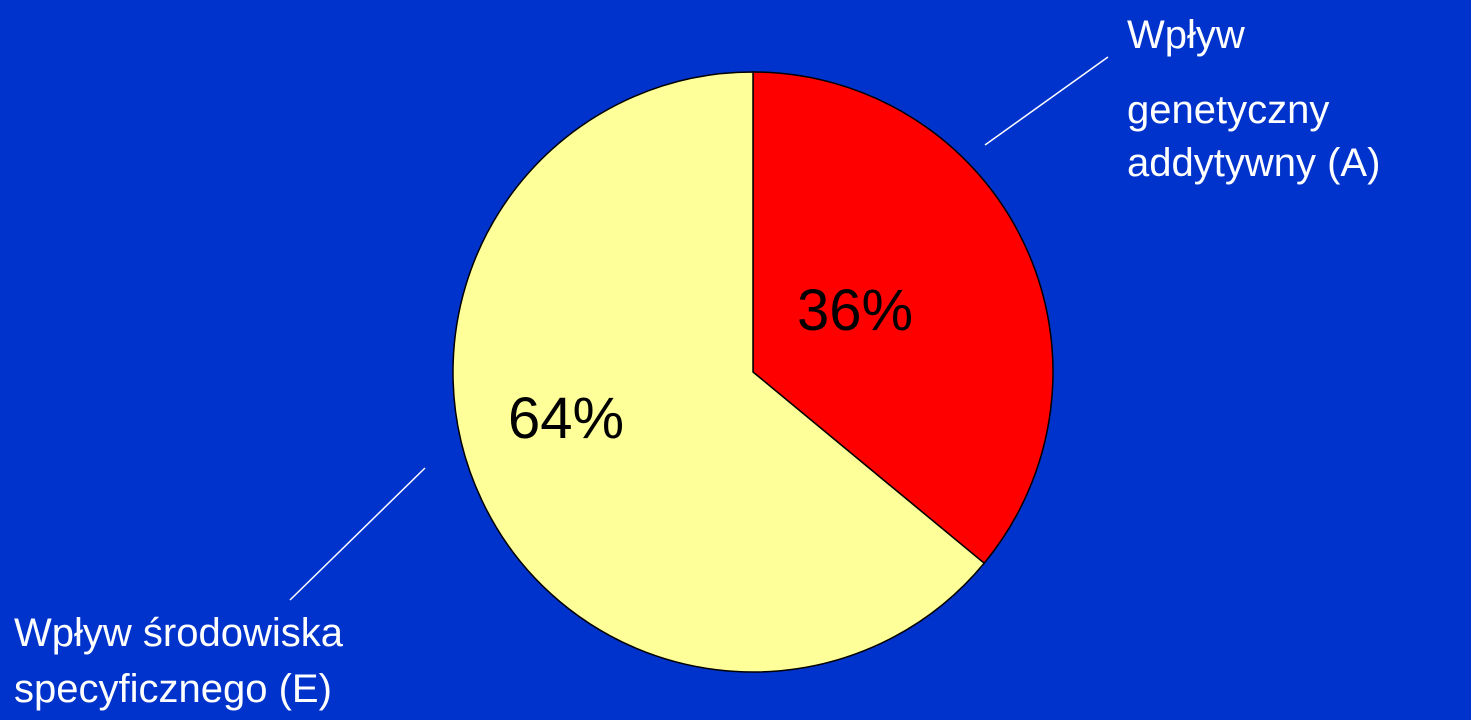 The height and width of the screenshot is (720, 1471). What do you see at coordinates (173, 689) in the screenshot?
I see `callout-environment-line-2: specyficznego (E)` at bounding box center [173, 689].